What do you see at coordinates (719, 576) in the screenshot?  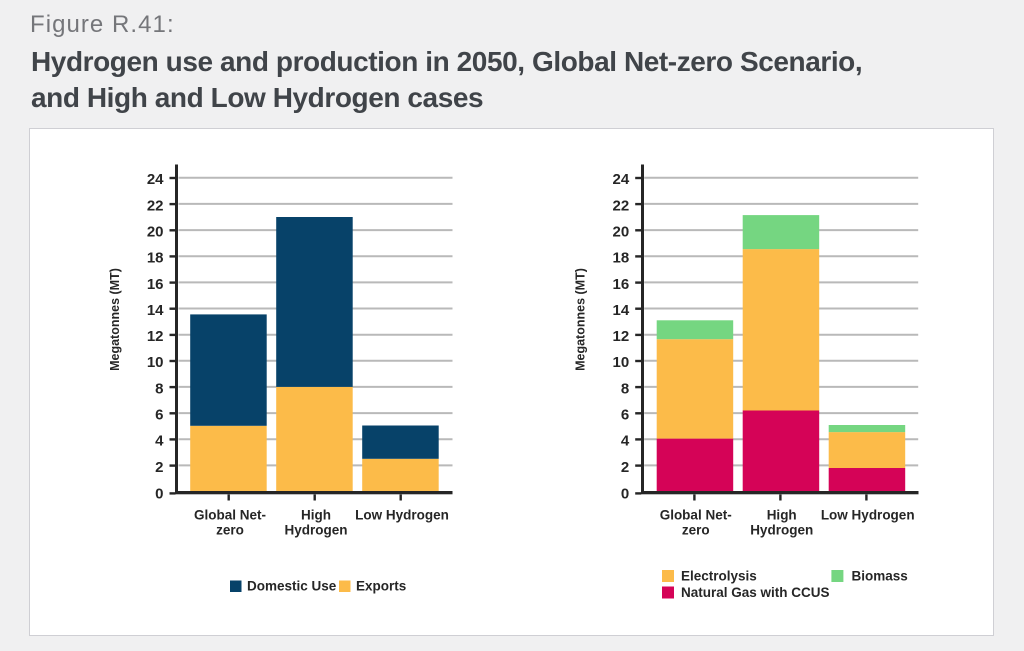 I see `svg-text: Electrolysis` at bounding box center [719, 576].